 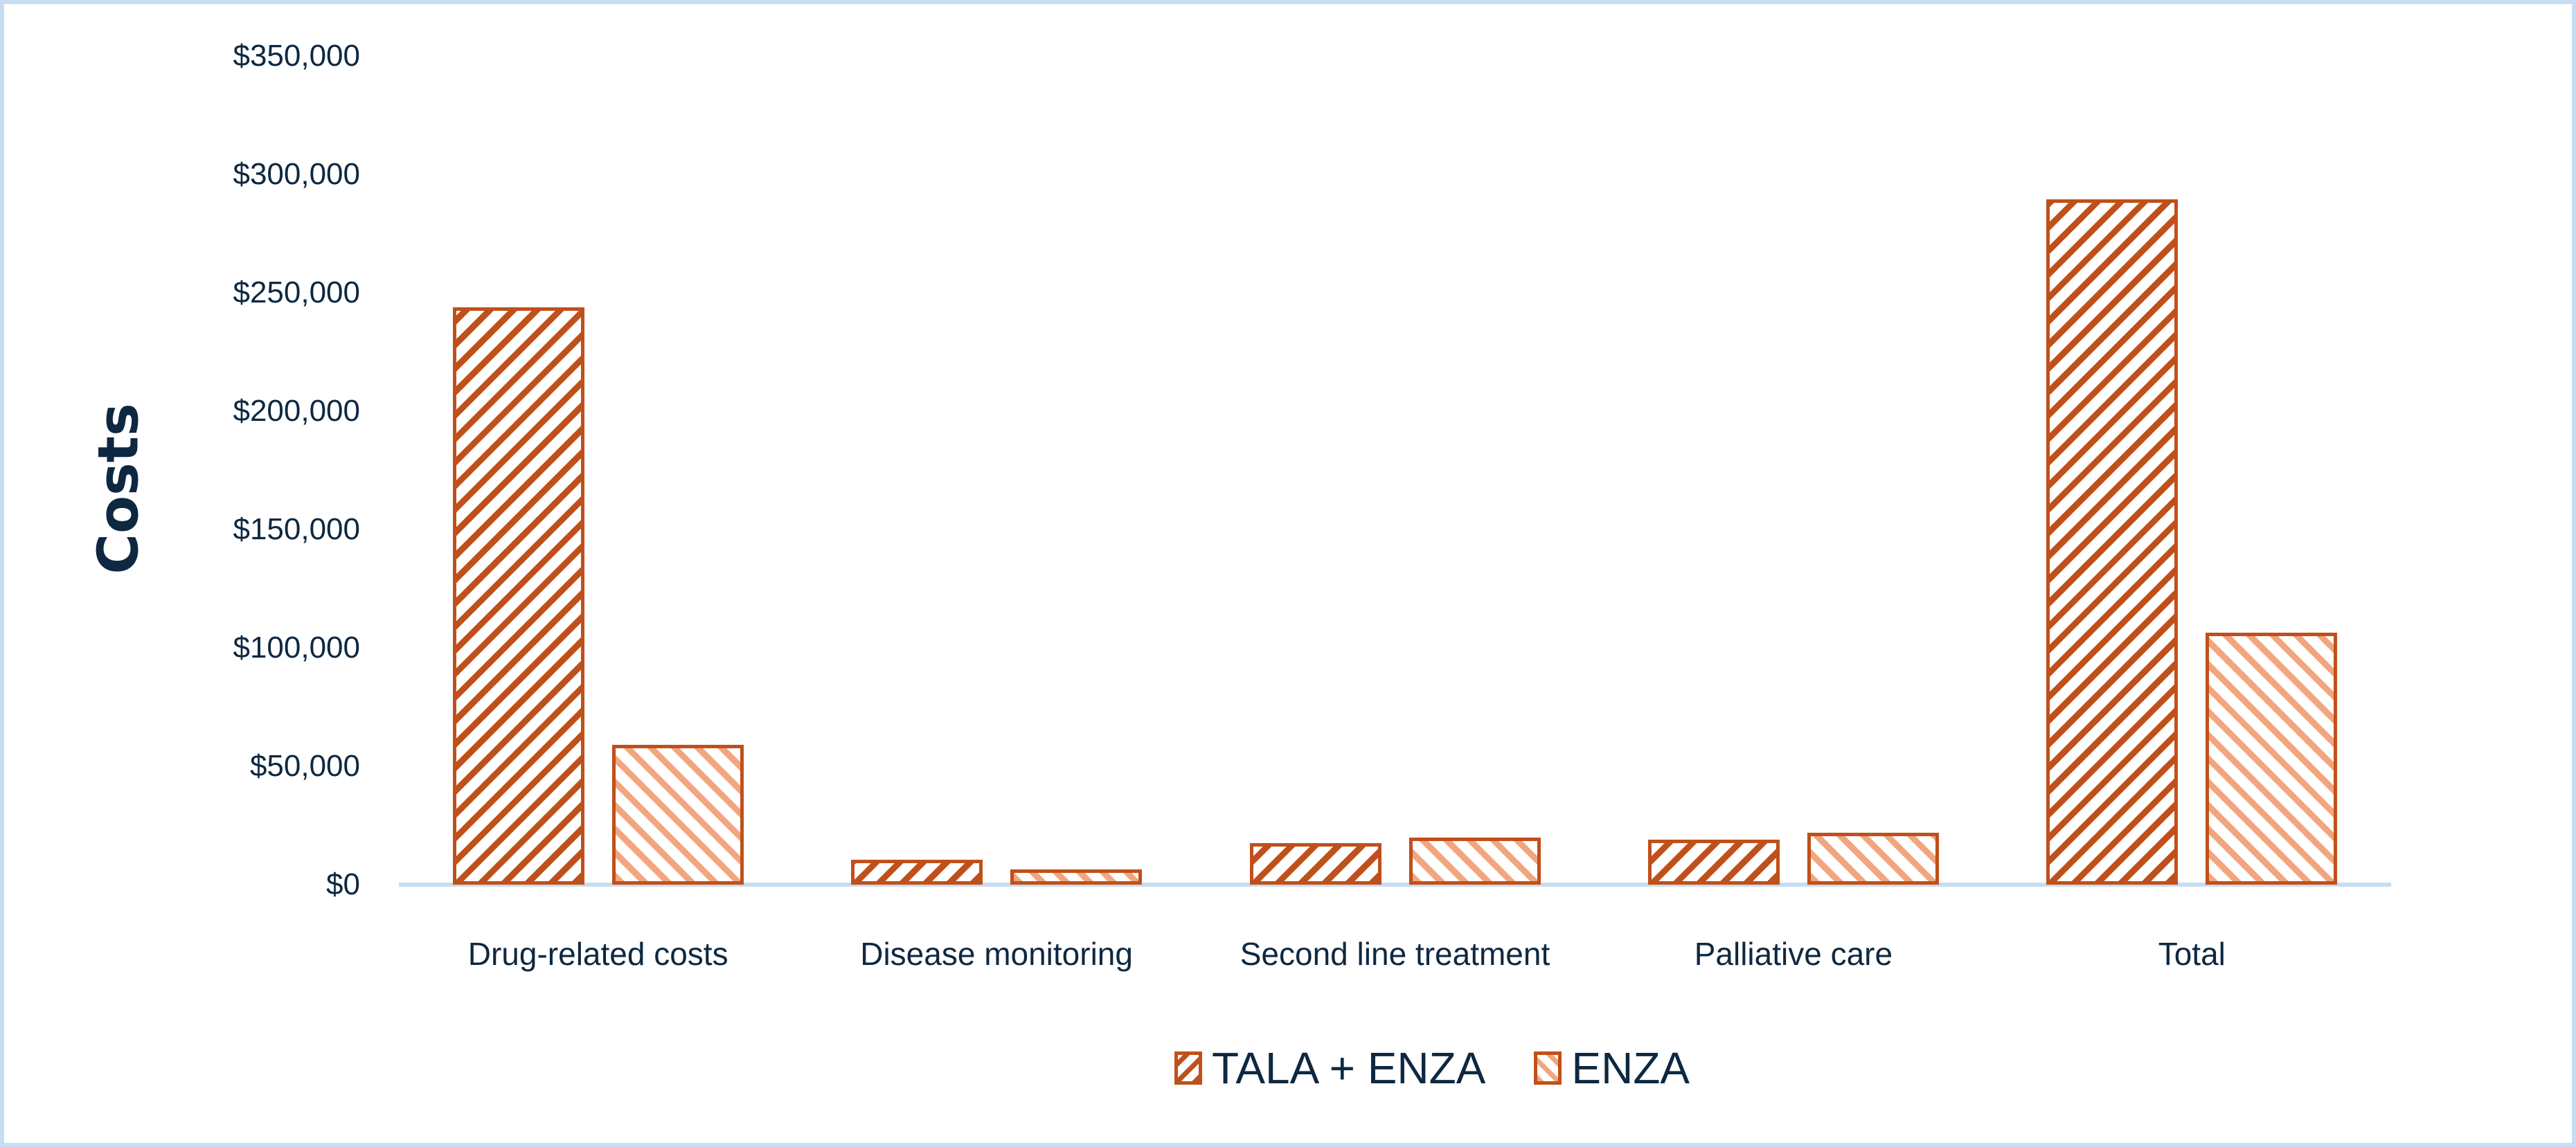 What do you see at coordinates (296, 529) in the screenshot?
I see `y-tick-label: $150,000` at bounding box center [296, 529].